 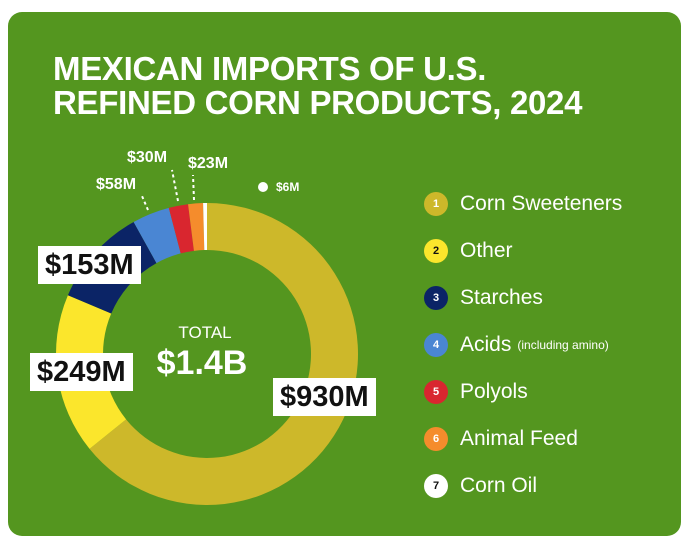 I want to click on label-other: $249M, so click(x=81, y=372).